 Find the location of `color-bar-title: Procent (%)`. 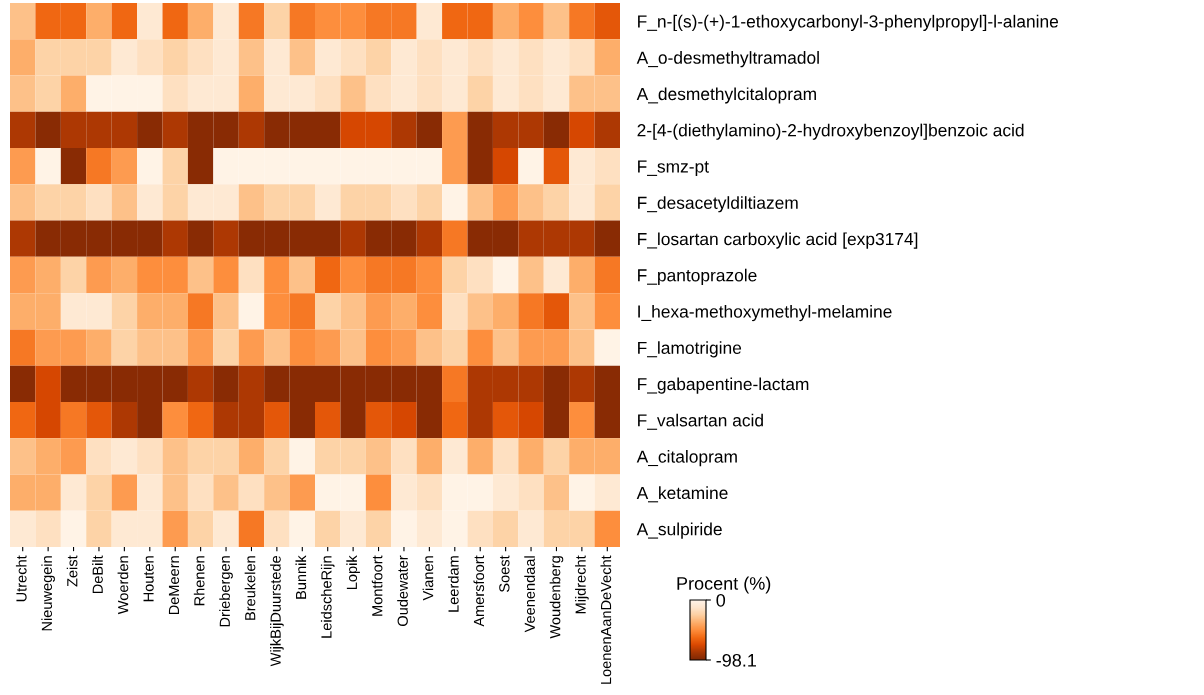

color-bar-title: Procent (%) is located at coordinates (724, 585).